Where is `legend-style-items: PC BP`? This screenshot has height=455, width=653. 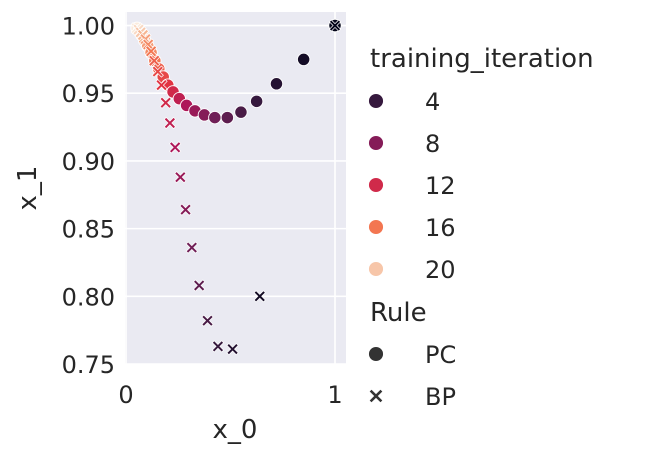
legend-style-items: PC BP is located at coordinates (412, 376).